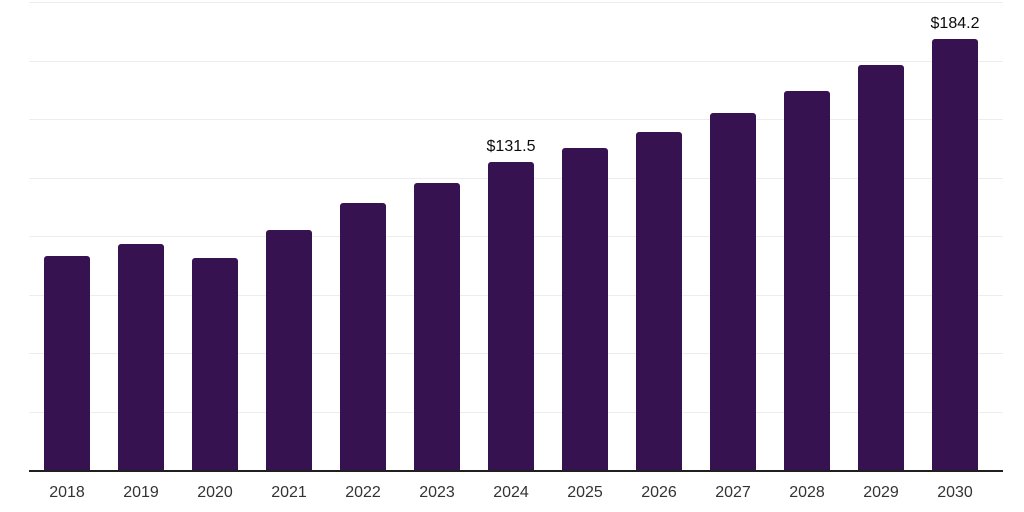  Describe the element at coordinates (289, 492) in the screenshot. I see `x-tick-2021: 2021` at that location.